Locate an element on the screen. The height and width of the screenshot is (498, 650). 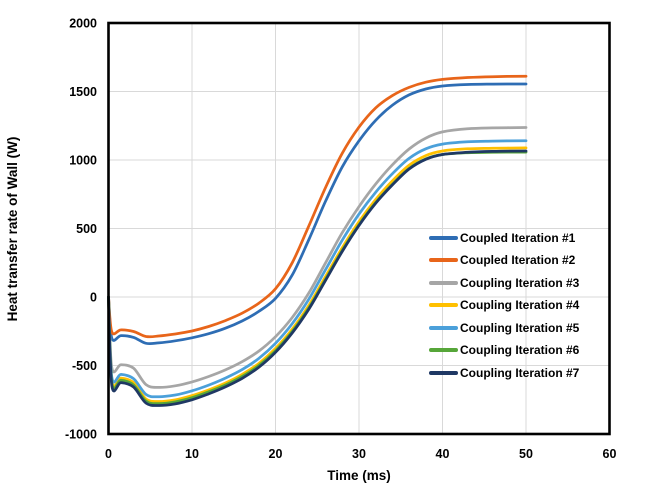
x-tick-label: 20 is located at coordinates (276, 454).